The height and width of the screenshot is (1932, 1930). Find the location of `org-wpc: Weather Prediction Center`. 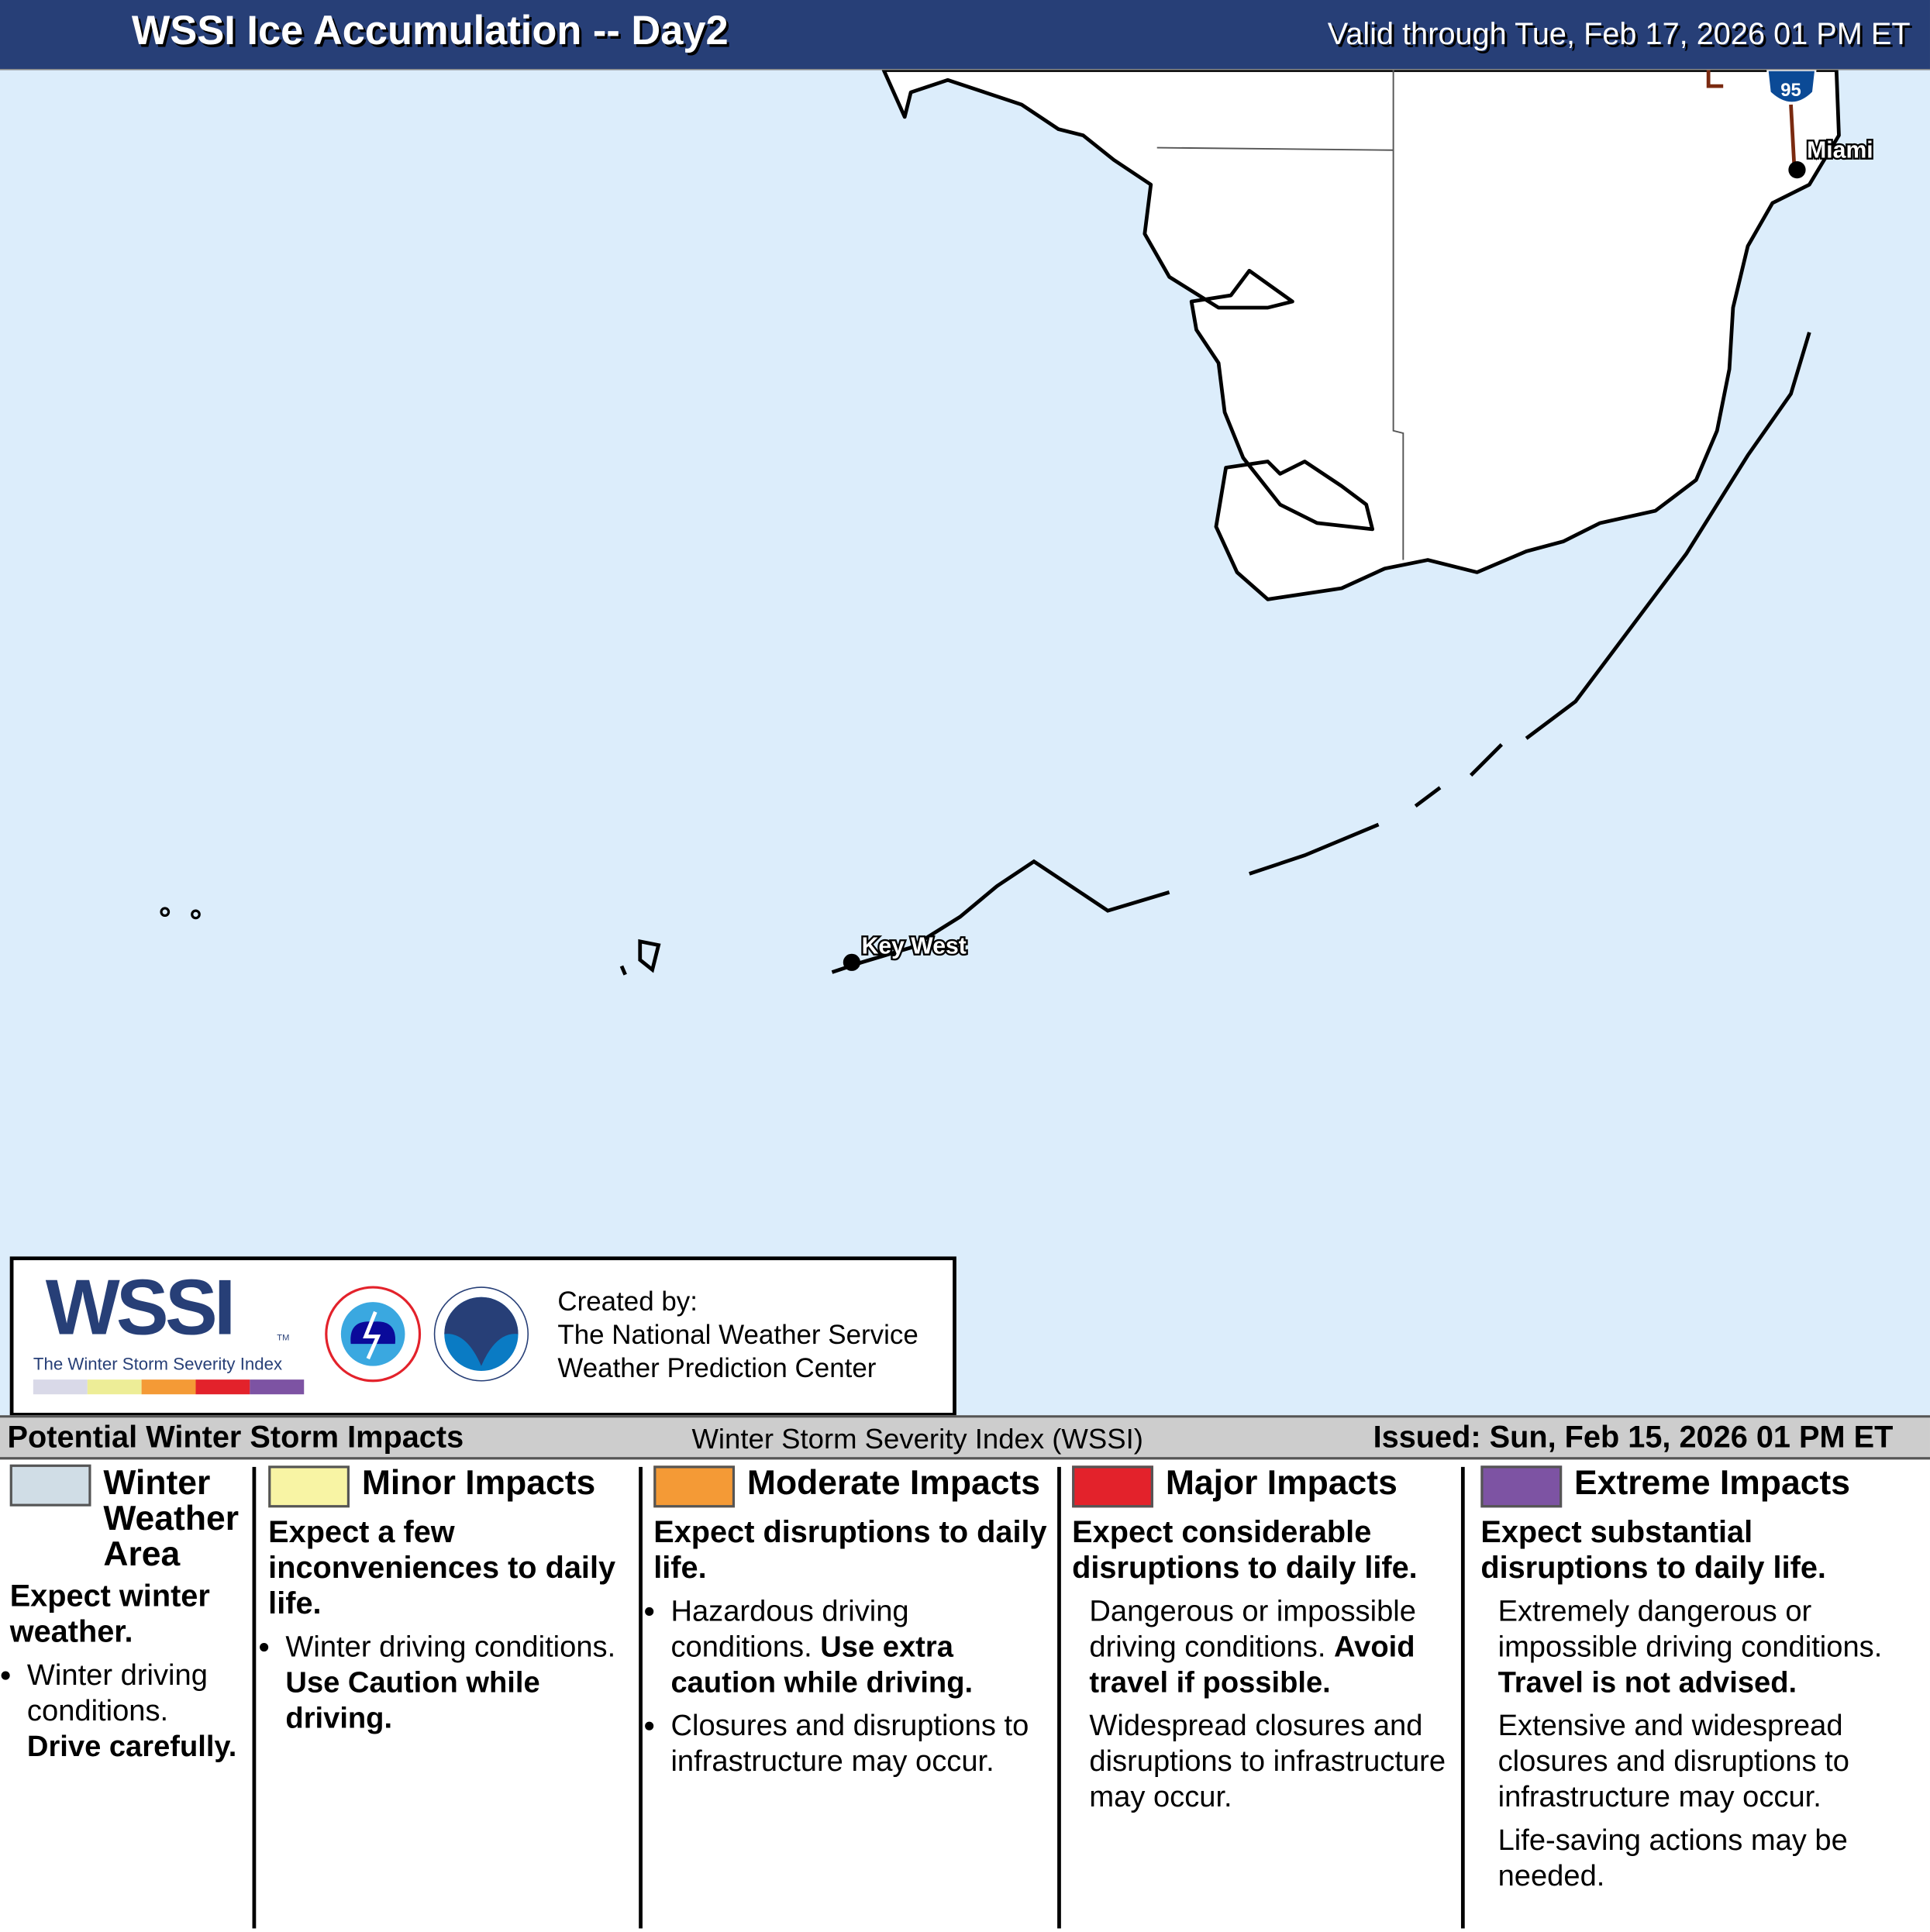

org-wpc: Weather Prediction Center is located at coordinates (717, 1367).